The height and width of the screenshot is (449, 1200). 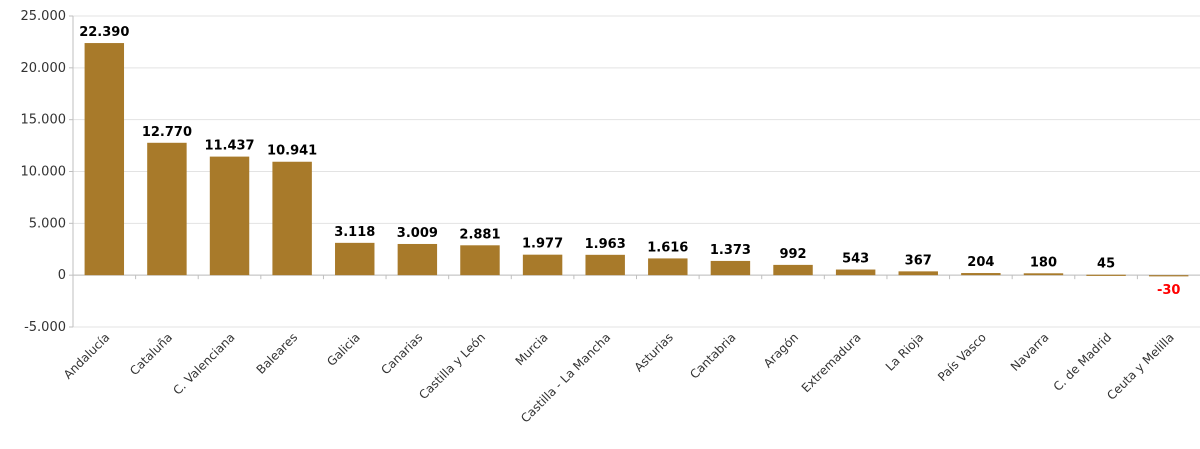 I want to click on data-label: 12.770, so click(x=167, y=132).